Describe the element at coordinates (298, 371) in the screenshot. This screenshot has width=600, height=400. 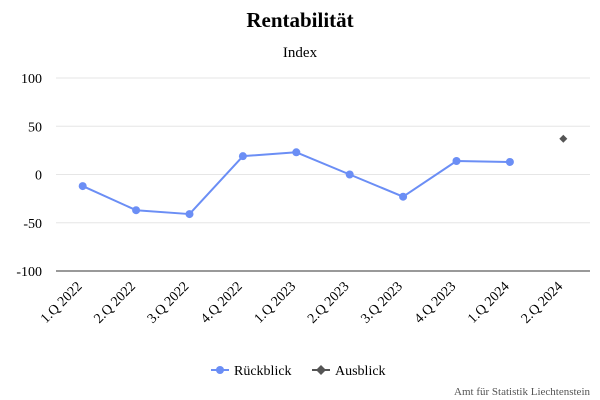
I see `legend: Rückblick Ausblick` at that location.